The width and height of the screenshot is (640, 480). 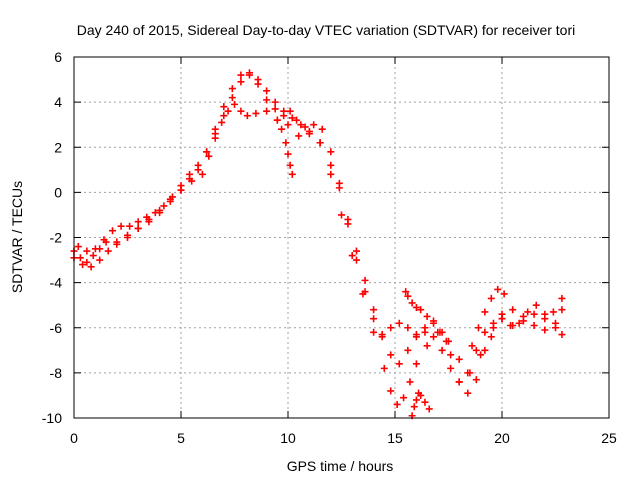 What do you see at coordinates (58, 57) in the screenshot?
I see `y-tick-label: 6` at bounding box center [58, 57].